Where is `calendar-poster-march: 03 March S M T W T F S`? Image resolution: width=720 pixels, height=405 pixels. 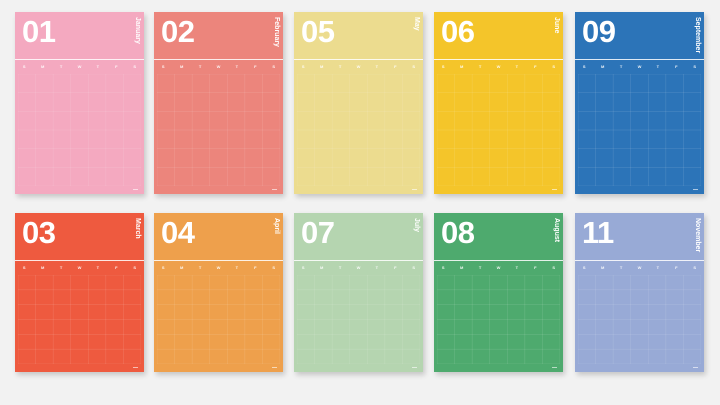
calendar-poster-march: 03 March S M T W T F S is located at coordinates (79, 292).